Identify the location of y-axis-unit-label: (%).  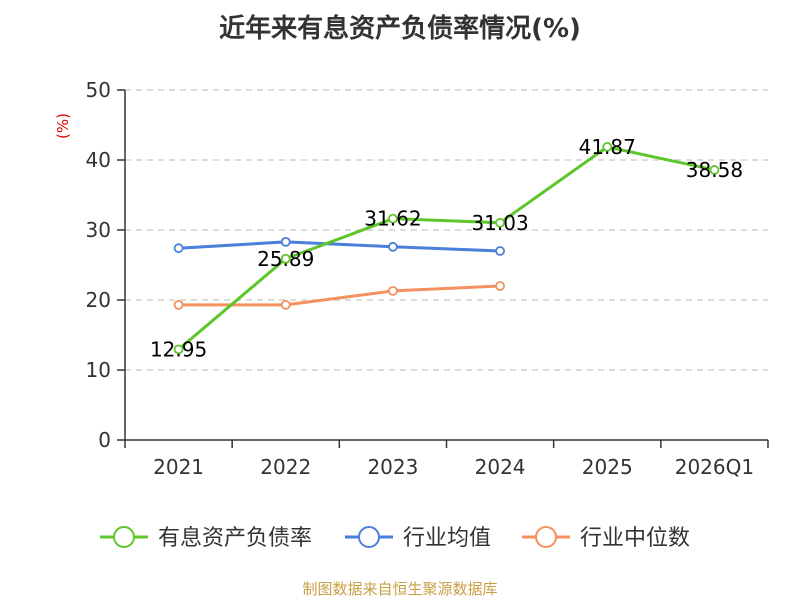
(63, 126).